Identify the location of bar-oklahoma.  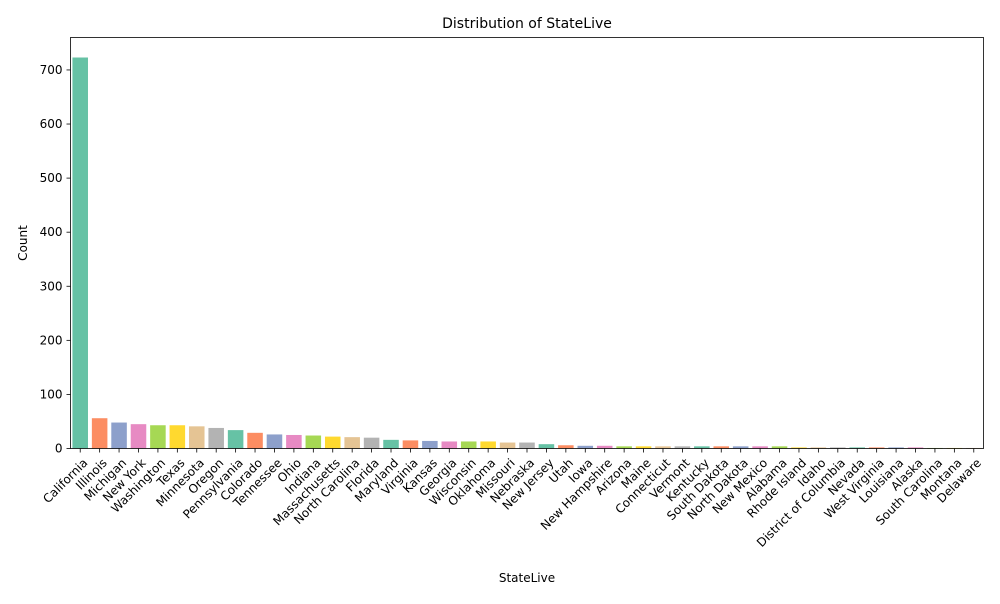
(488, 445).